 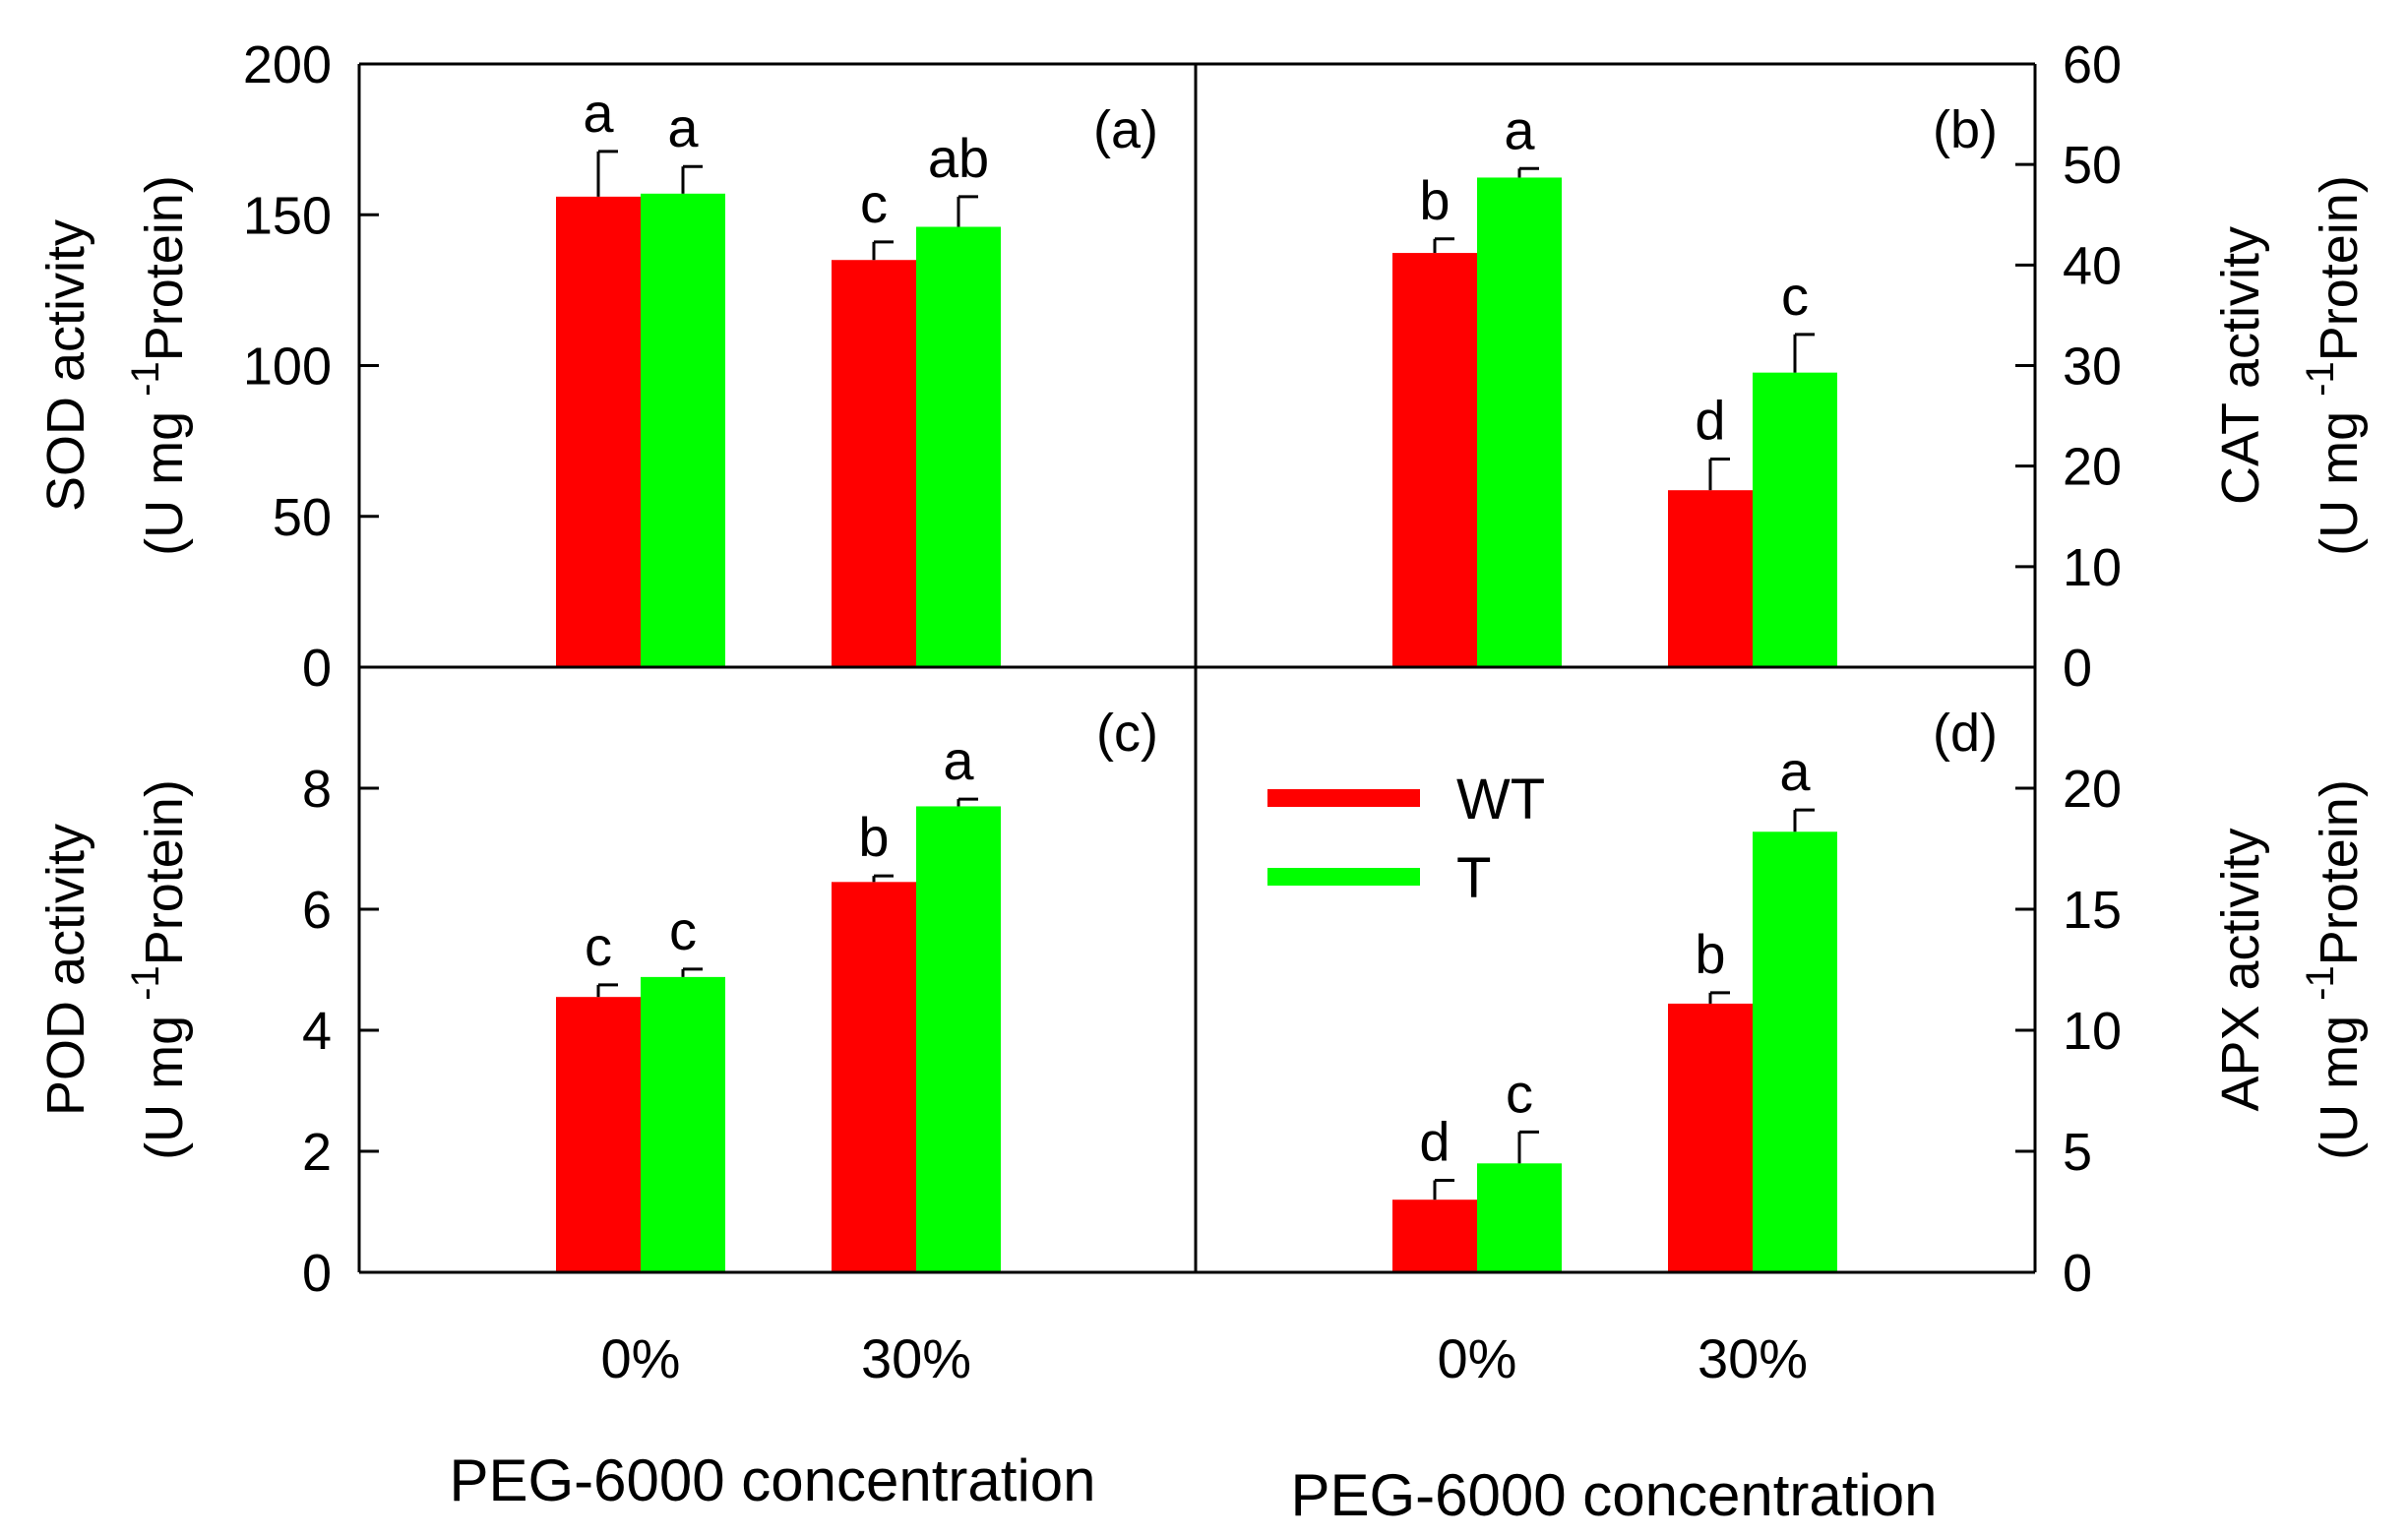 I want to click on panel-tag: (c), so click(x=1127, y=733).